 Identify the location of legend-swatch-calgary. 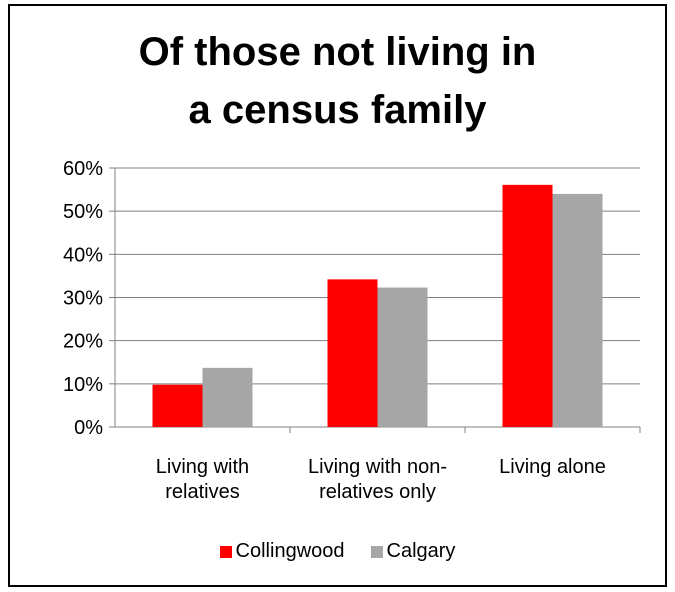
(376, 551).